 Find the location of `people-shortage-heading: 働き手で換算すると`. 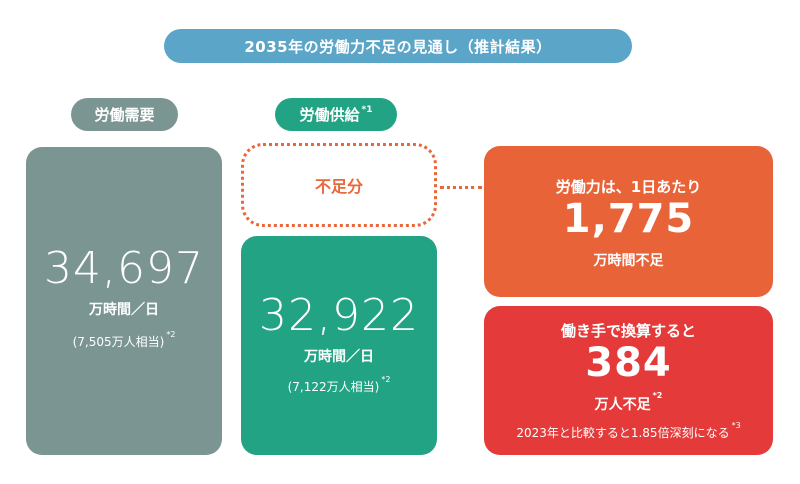

people-shortage-heading: 働き手で換算すると is located at coordinates (628, 331).